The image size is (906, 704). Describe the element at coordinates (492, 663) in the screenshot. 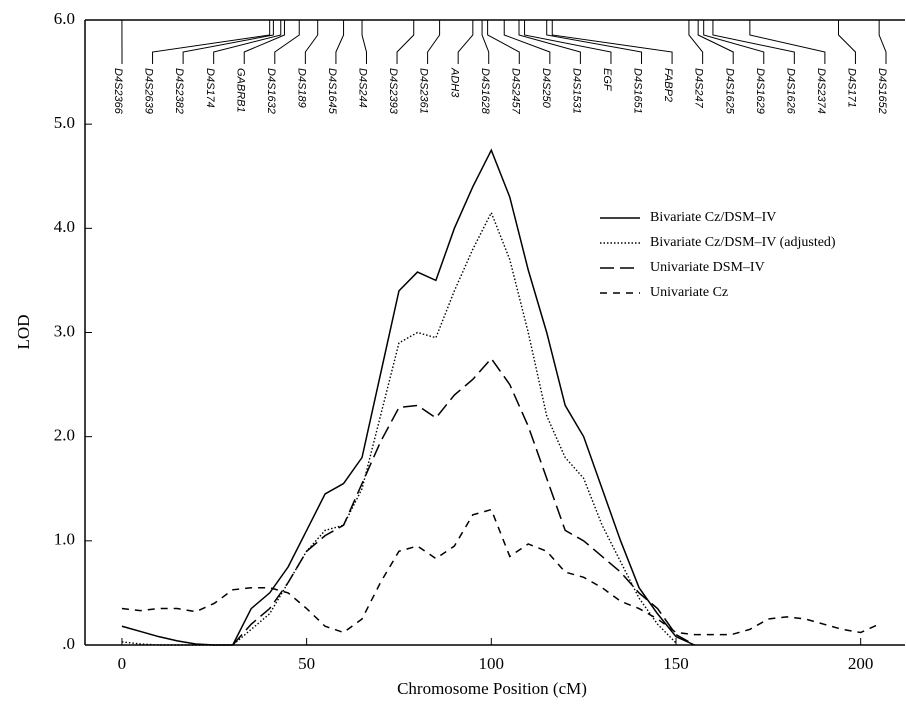

I see `x-tick-label: 100` at that location.